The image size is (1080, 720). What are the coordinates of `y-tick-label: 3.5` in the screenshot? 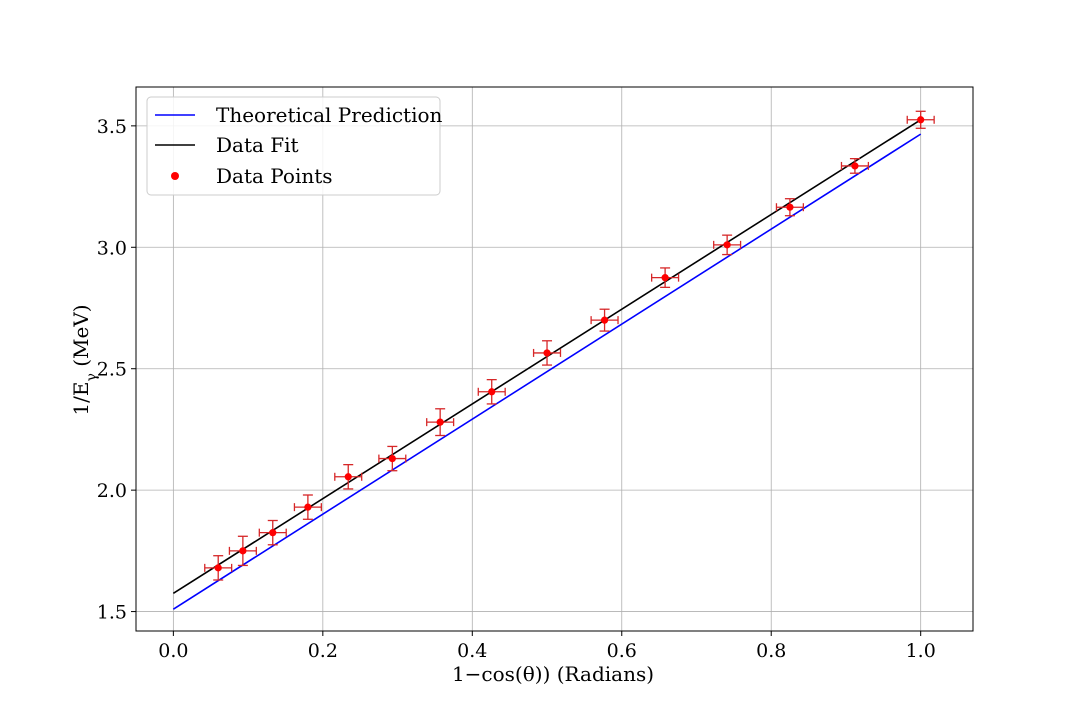 It's located at (112, 127).